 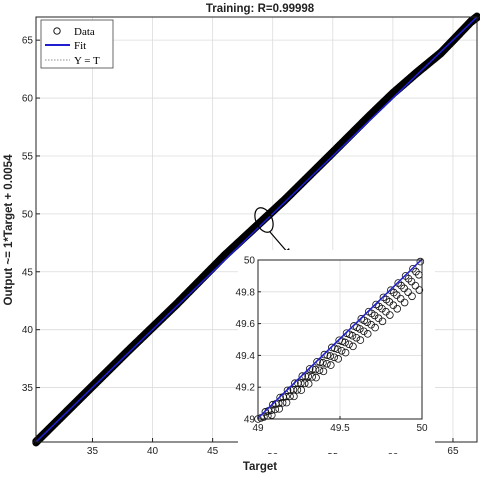 I want to click on inset-y-tick-label: 49, so click(x=250, y=420).